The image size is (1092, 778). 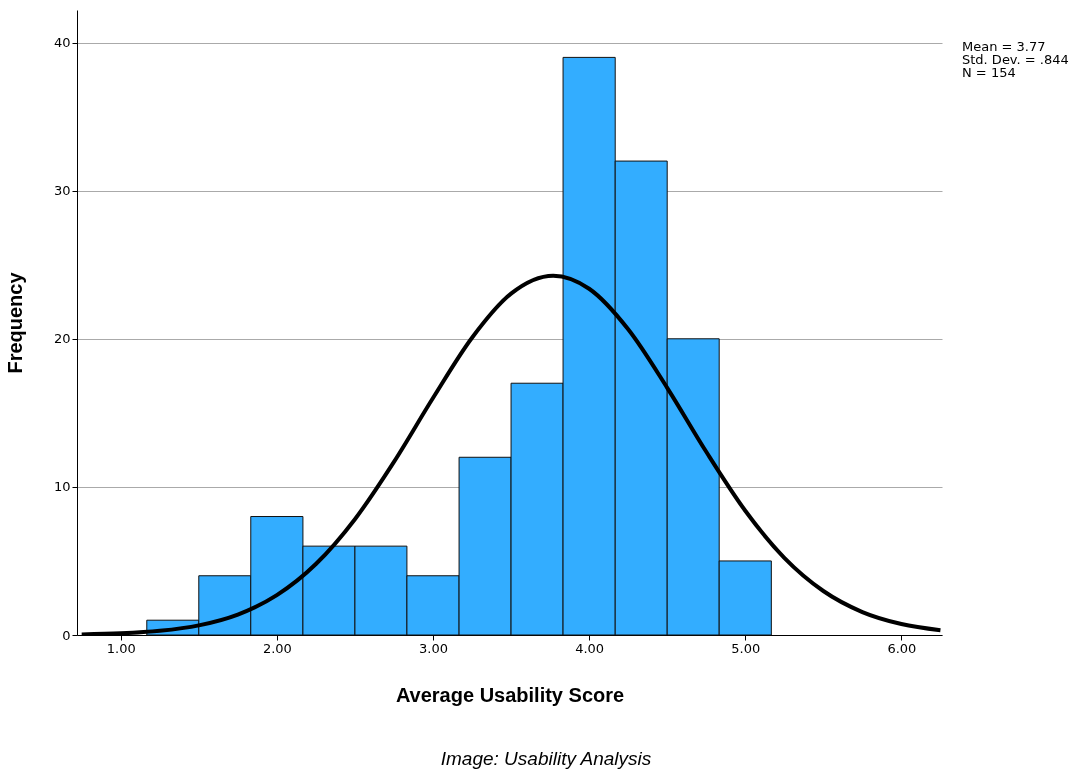 What do you see at coordinates (590, 648) in the screenshot?
I see `x-tick-label: 4.00` at bounding box center [590, 648].